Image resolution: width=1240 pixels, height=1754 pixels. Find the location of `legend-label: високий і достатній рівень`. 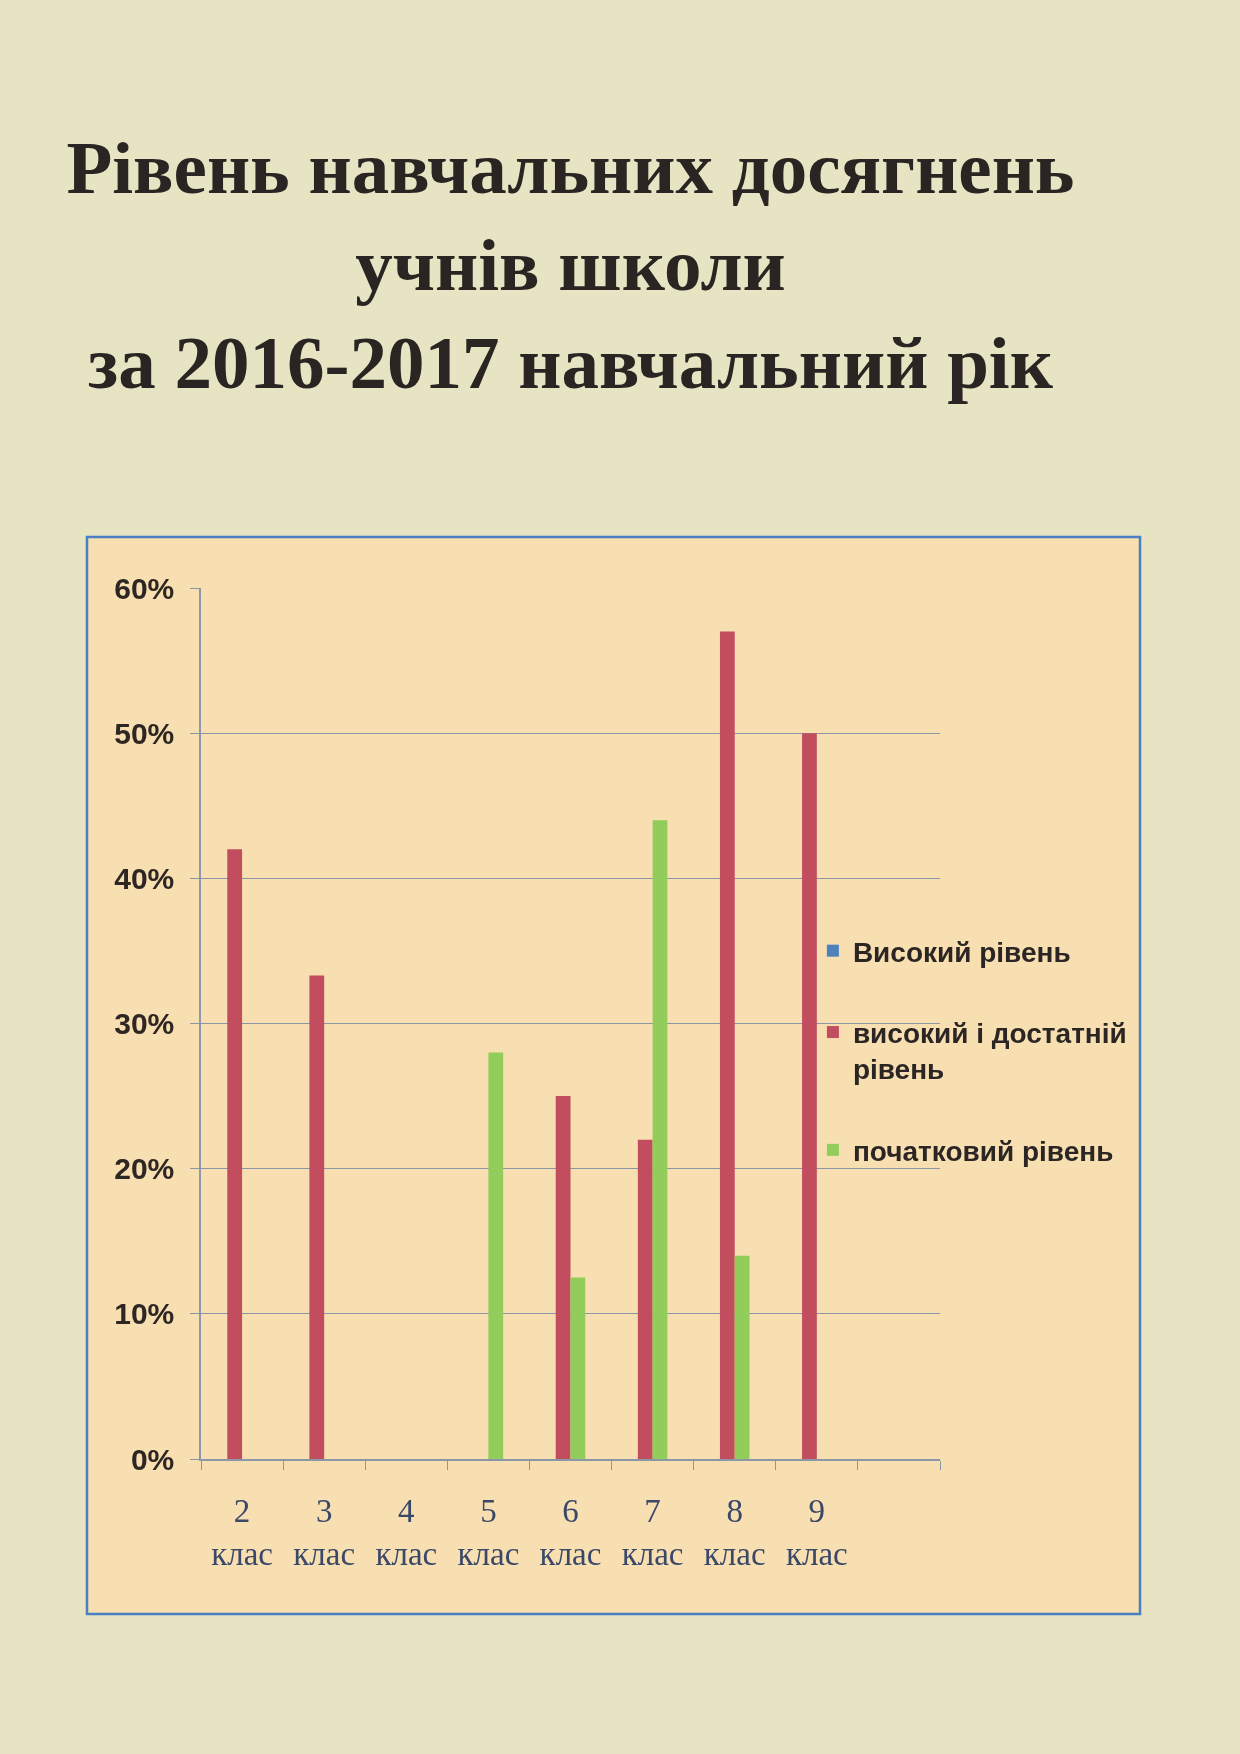

legend-label: високий і достатній рівень is located at coordinates (989, 1051).